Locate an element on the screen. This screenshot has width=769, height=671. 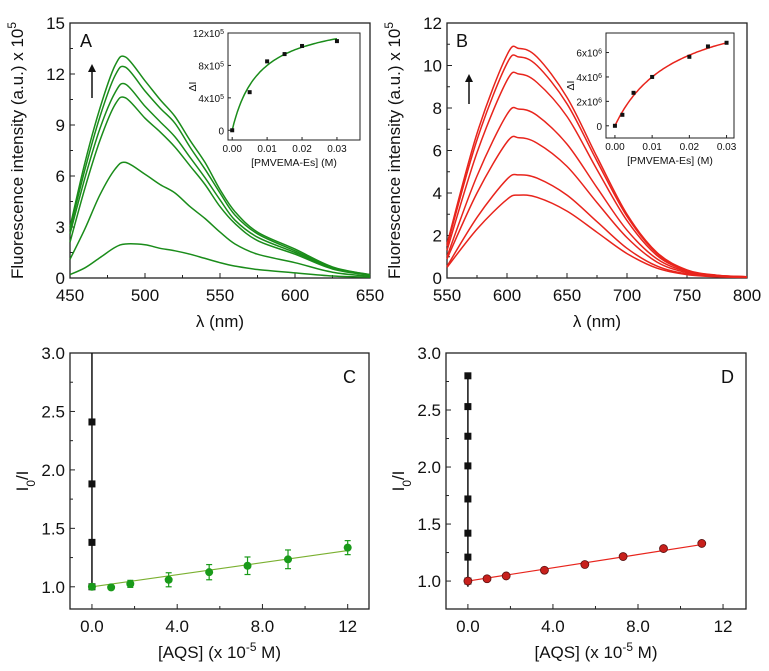
y-tick-label: 2 is located at coordinates (437, 236).